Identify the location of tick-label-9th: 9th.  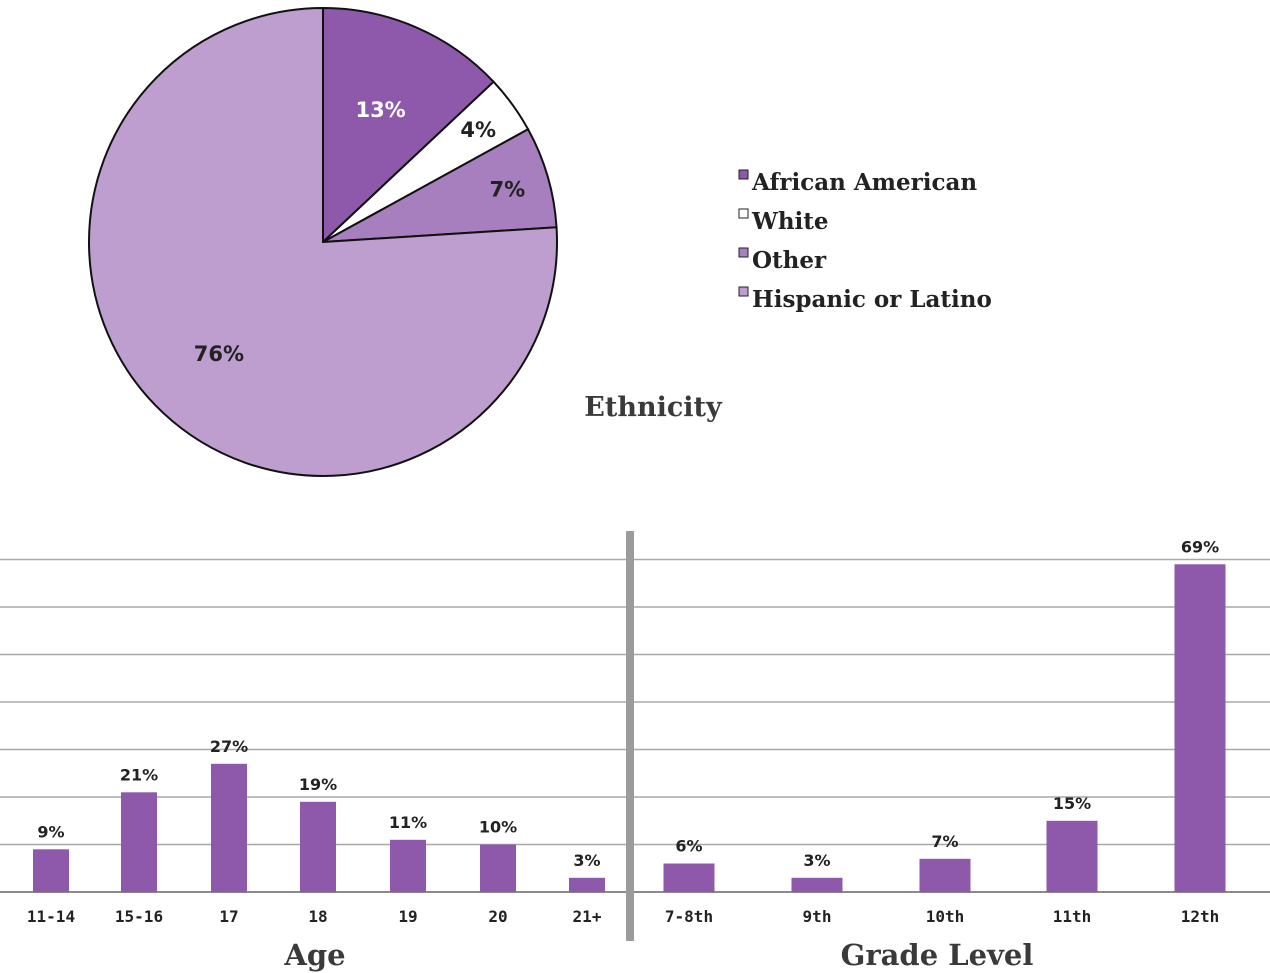
(817, 916).